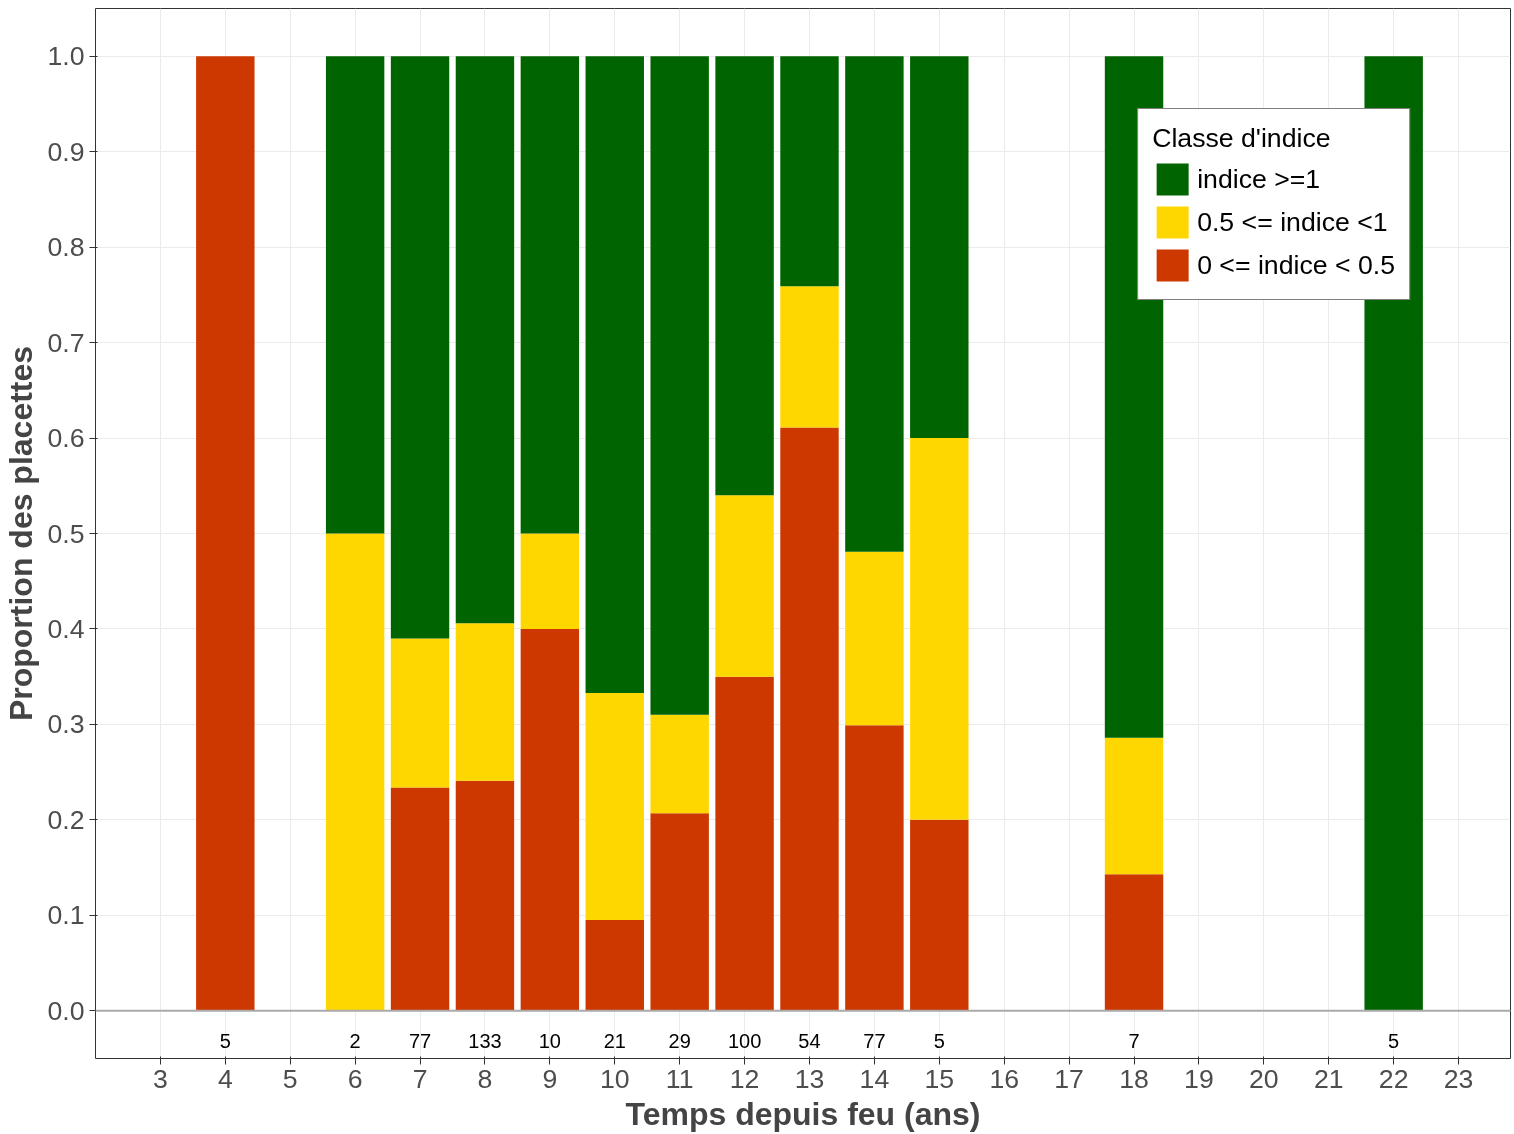  Describe the element at coordinates (66, 915) in the screenshot. I see `y-tick-label: 0.1` at that location.